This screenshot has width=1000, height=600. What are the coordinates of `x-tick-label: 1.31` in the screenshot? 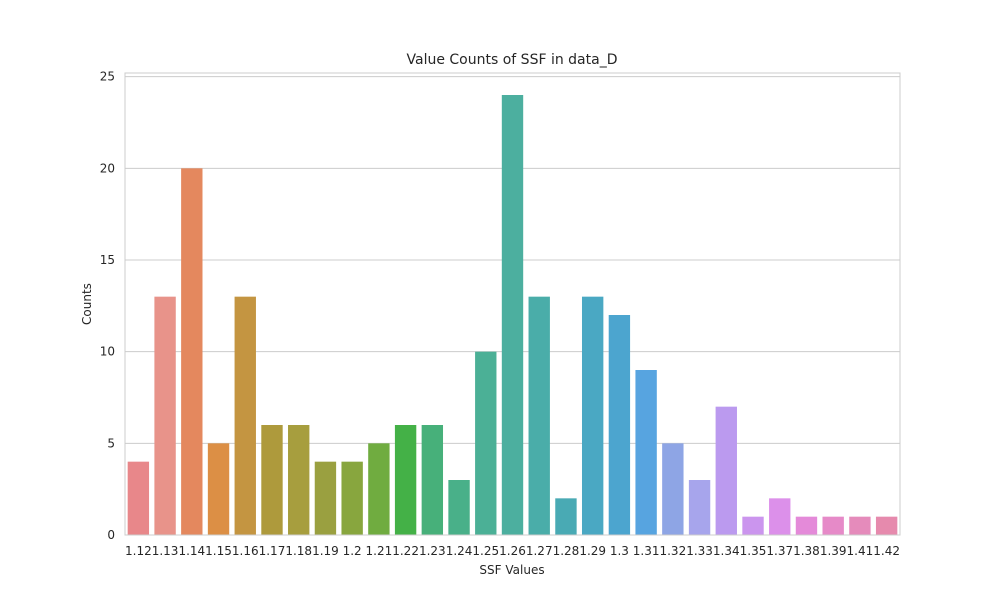 It's located at (646, 551).